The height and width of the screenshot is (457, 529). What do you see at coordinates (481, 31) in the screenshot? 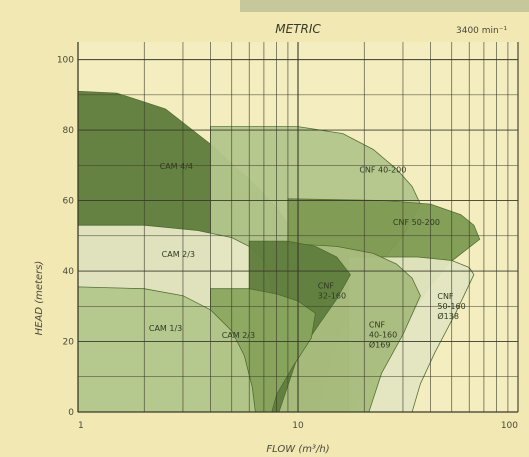
I see `chart-subtitle: 3400 min⁻¹` at bounding box center [481, 31].